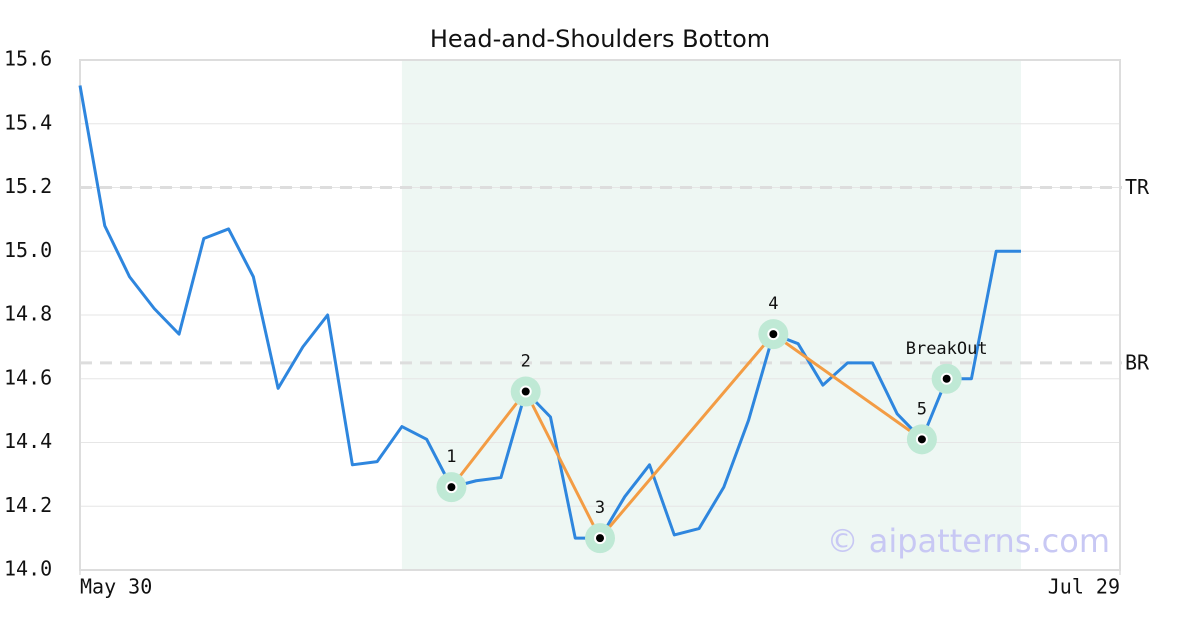  What do you see at coordinates (116, 587) in the screenshot?
I see `x-tick-label: May 30` at bounding box center [116, 587].